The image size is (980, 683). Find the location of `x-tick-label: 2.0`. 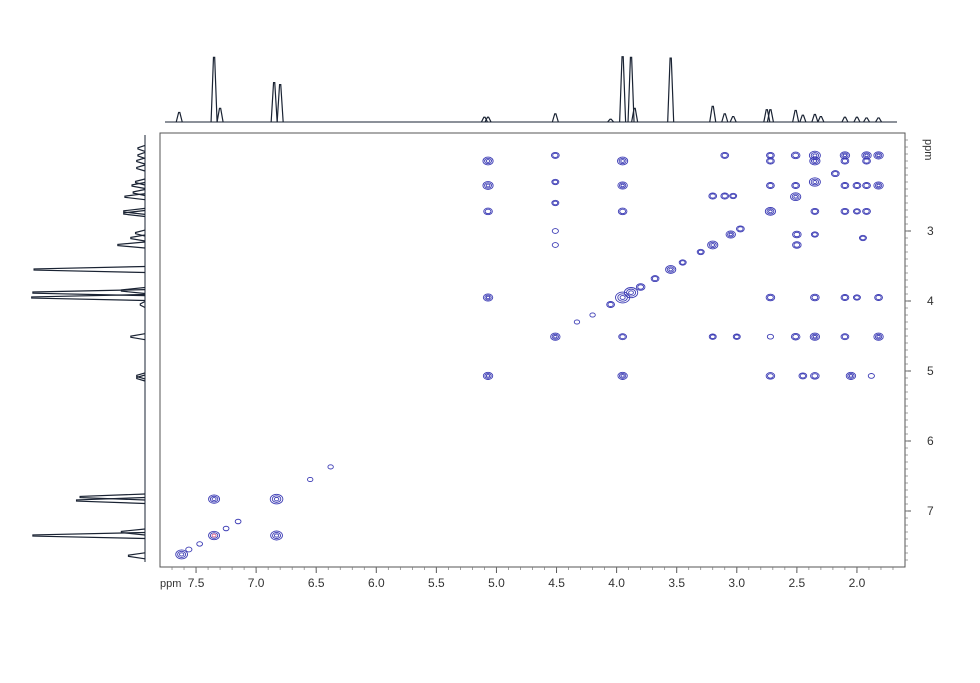

x-tick-label: 2.0 is located at coordinates (857, 583).